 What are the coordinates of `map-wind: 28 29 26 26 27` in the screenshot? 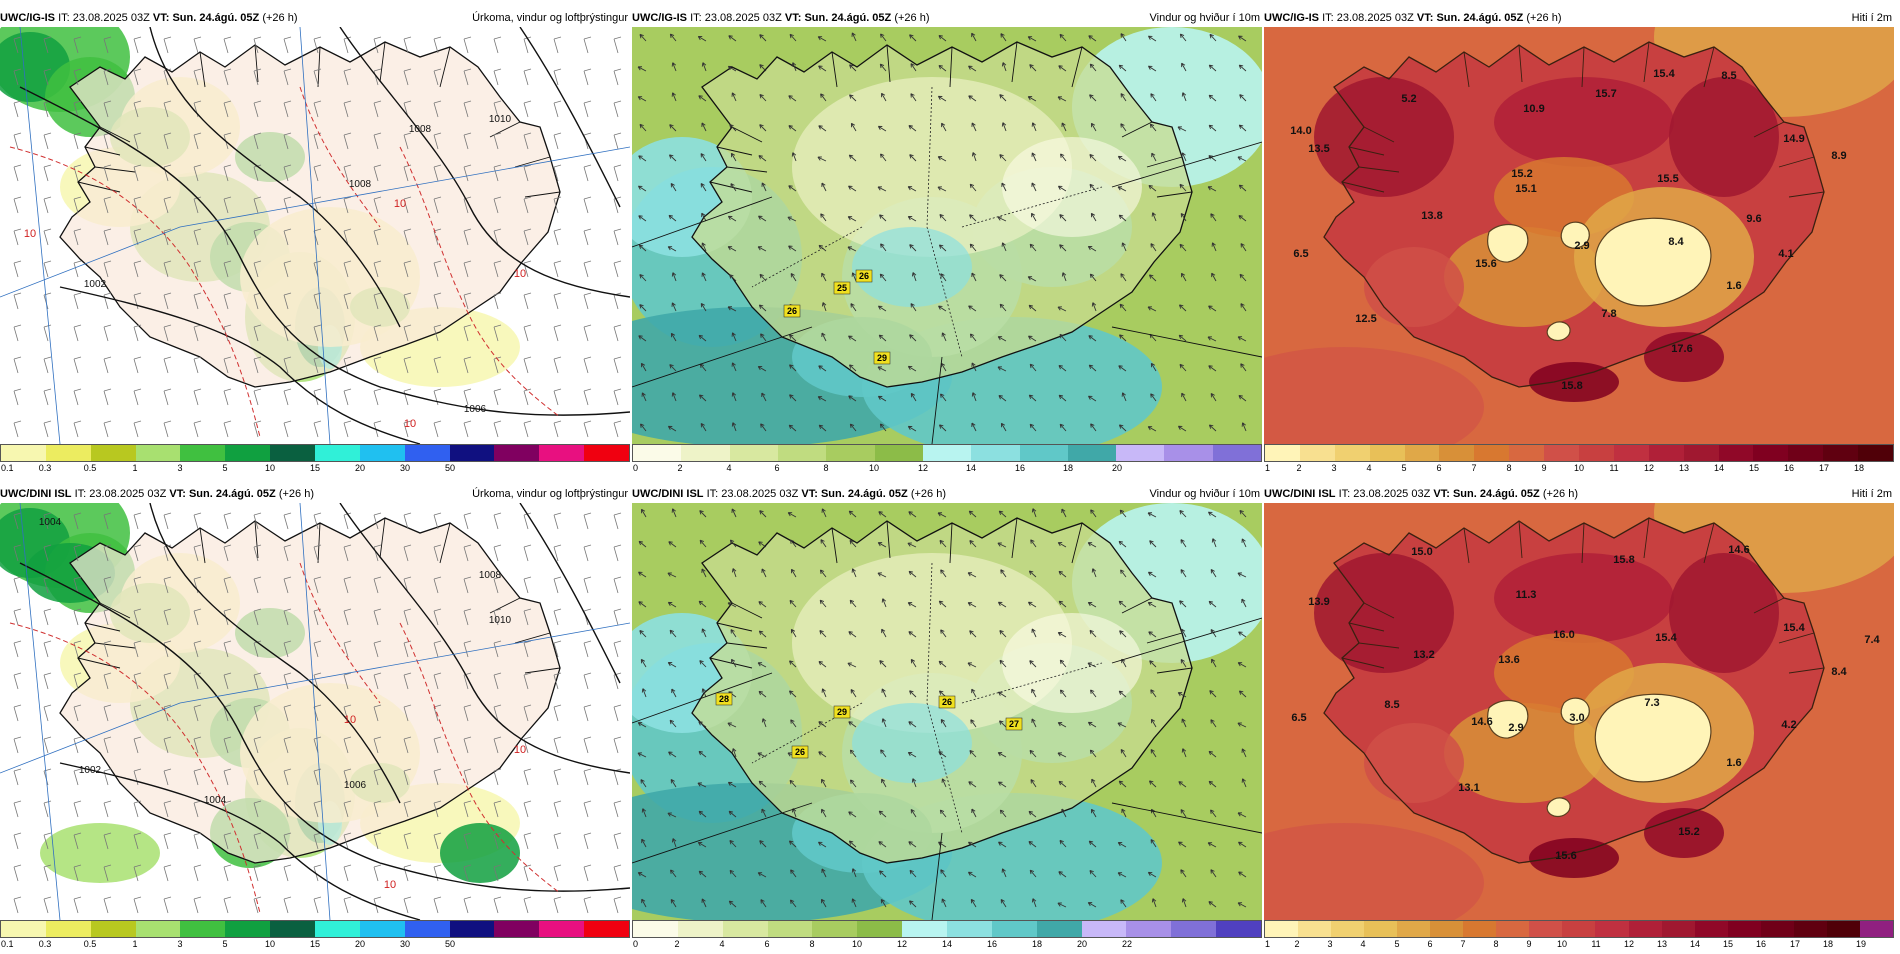 It's located at (947, 711).